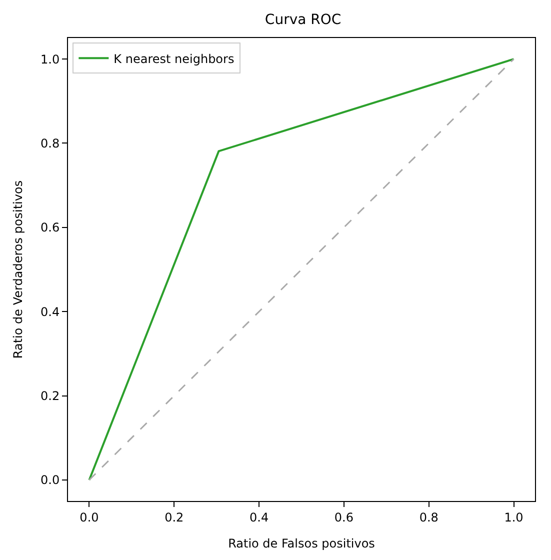  What do you see at coordinates (428, 517) in the screenshot?
I see `x-tick-label: 0.8` at bounding box center [428, 517].